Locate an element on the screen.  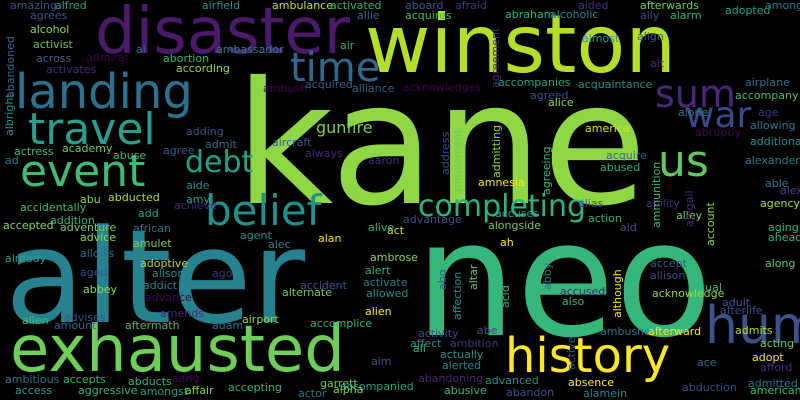
word: ability is located at coordinates (663, 203).